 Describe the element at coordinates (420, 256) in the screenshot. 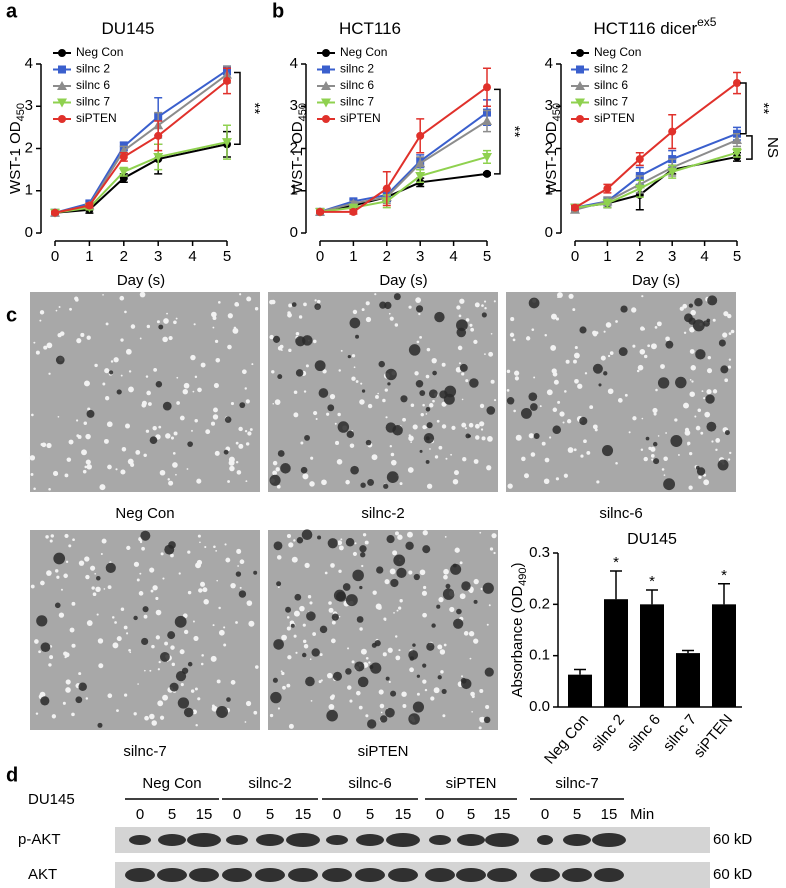

I see `x-tick-label: 3` at that location.